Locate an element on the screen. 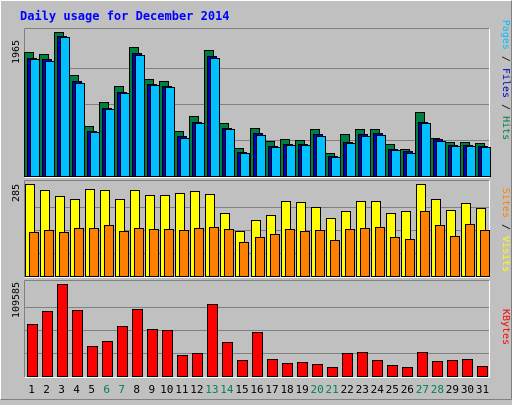  label-visits: Visits is located at coordinates (505, 254).